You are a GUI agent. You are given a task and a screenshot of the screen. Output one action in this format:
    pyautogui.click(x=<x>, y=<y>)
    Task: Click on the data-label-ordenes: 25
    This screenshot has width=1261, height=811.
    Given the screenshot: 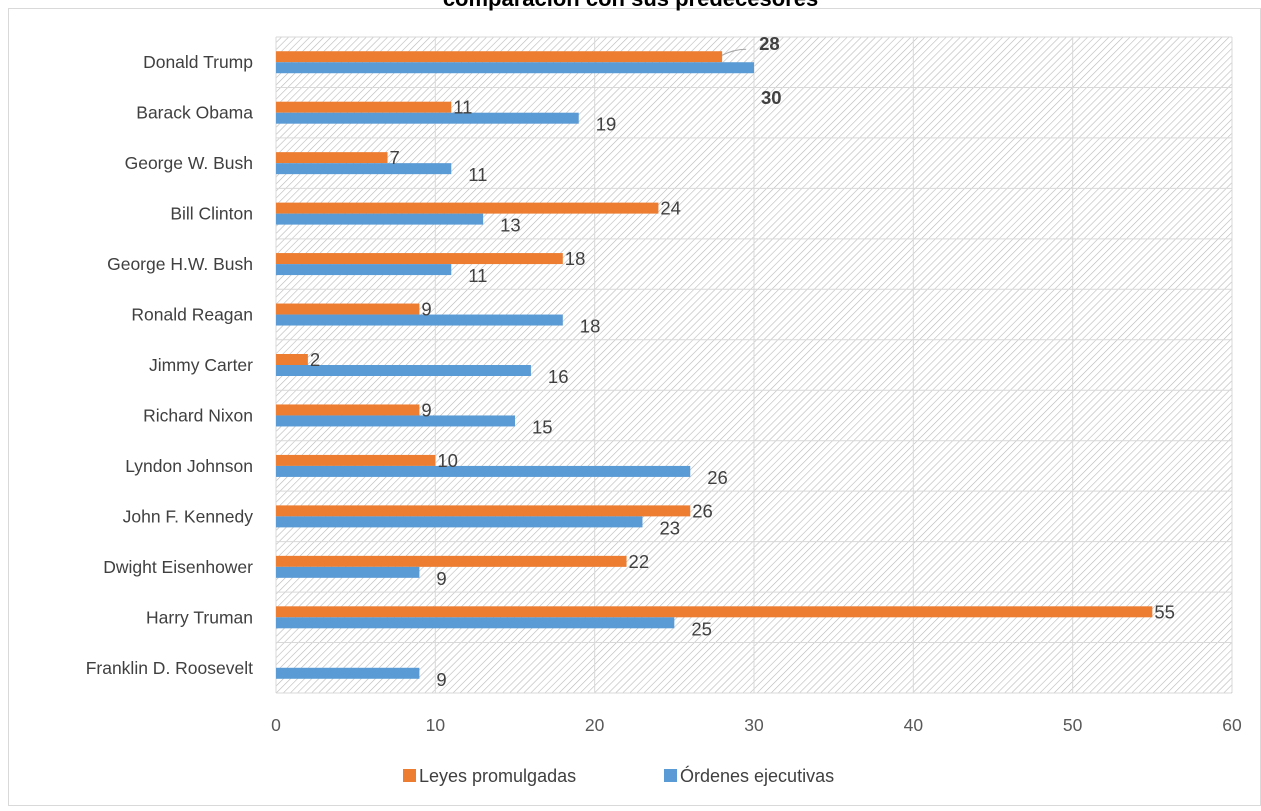 What is the action you would take?
    pyautogui.click(x=701, y=628)
    